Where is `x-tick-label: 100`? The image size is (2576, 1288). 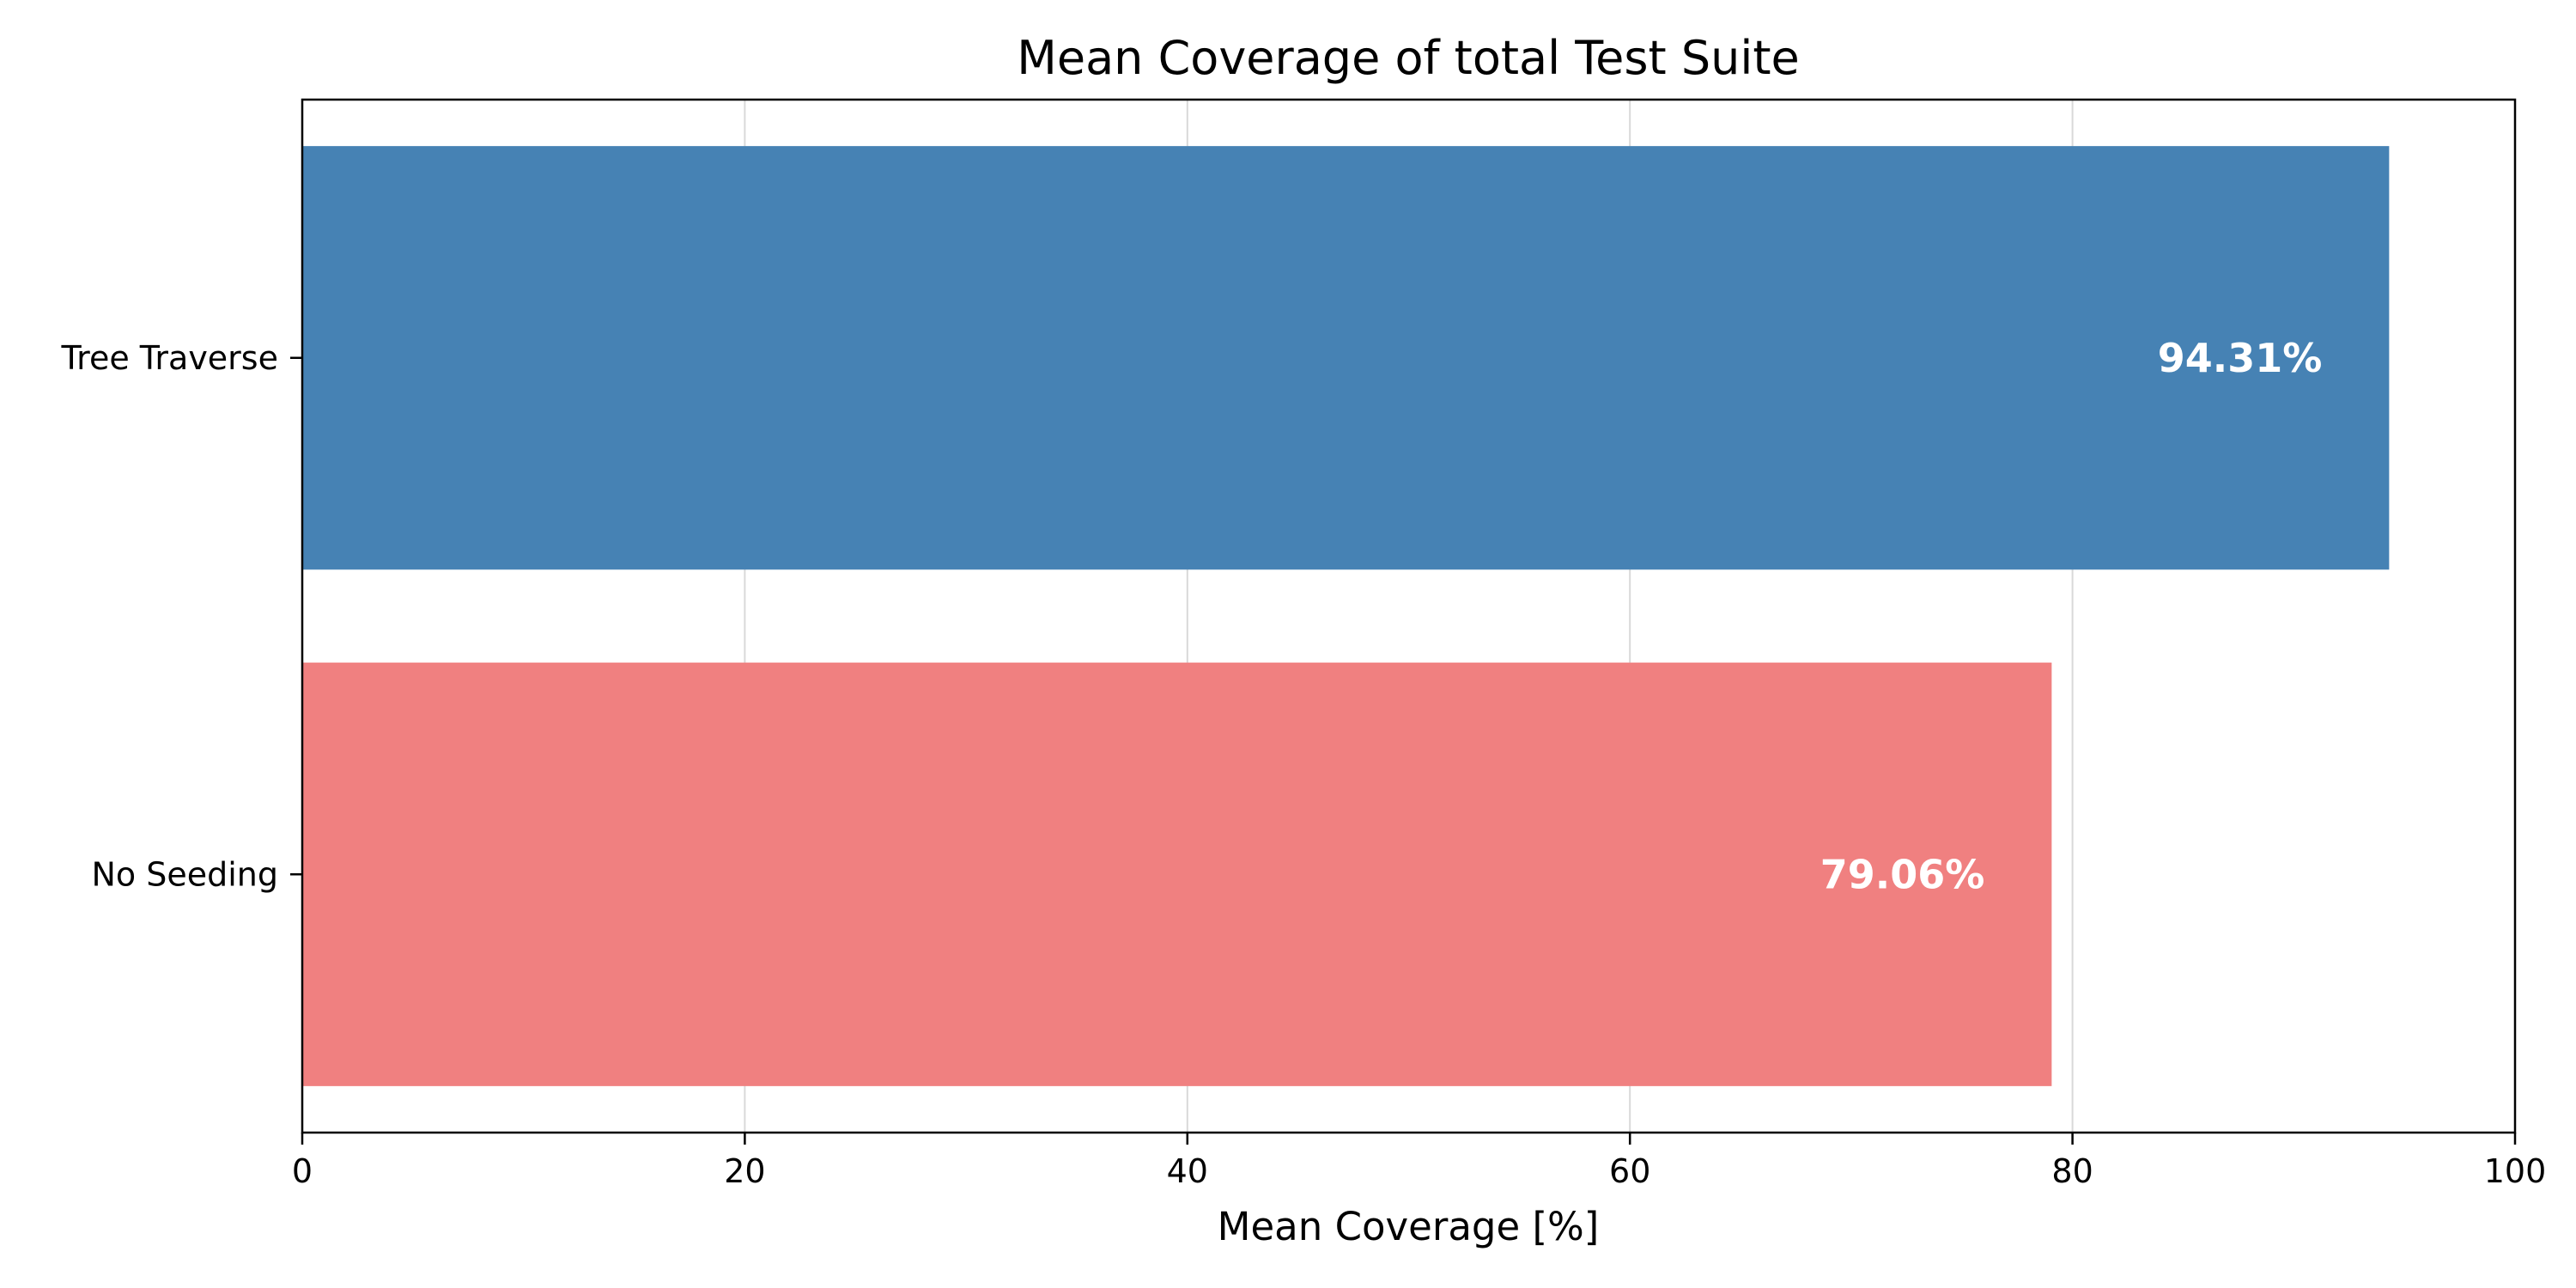
x-tick-label: 100 is located at coordinates (2515, 1171).